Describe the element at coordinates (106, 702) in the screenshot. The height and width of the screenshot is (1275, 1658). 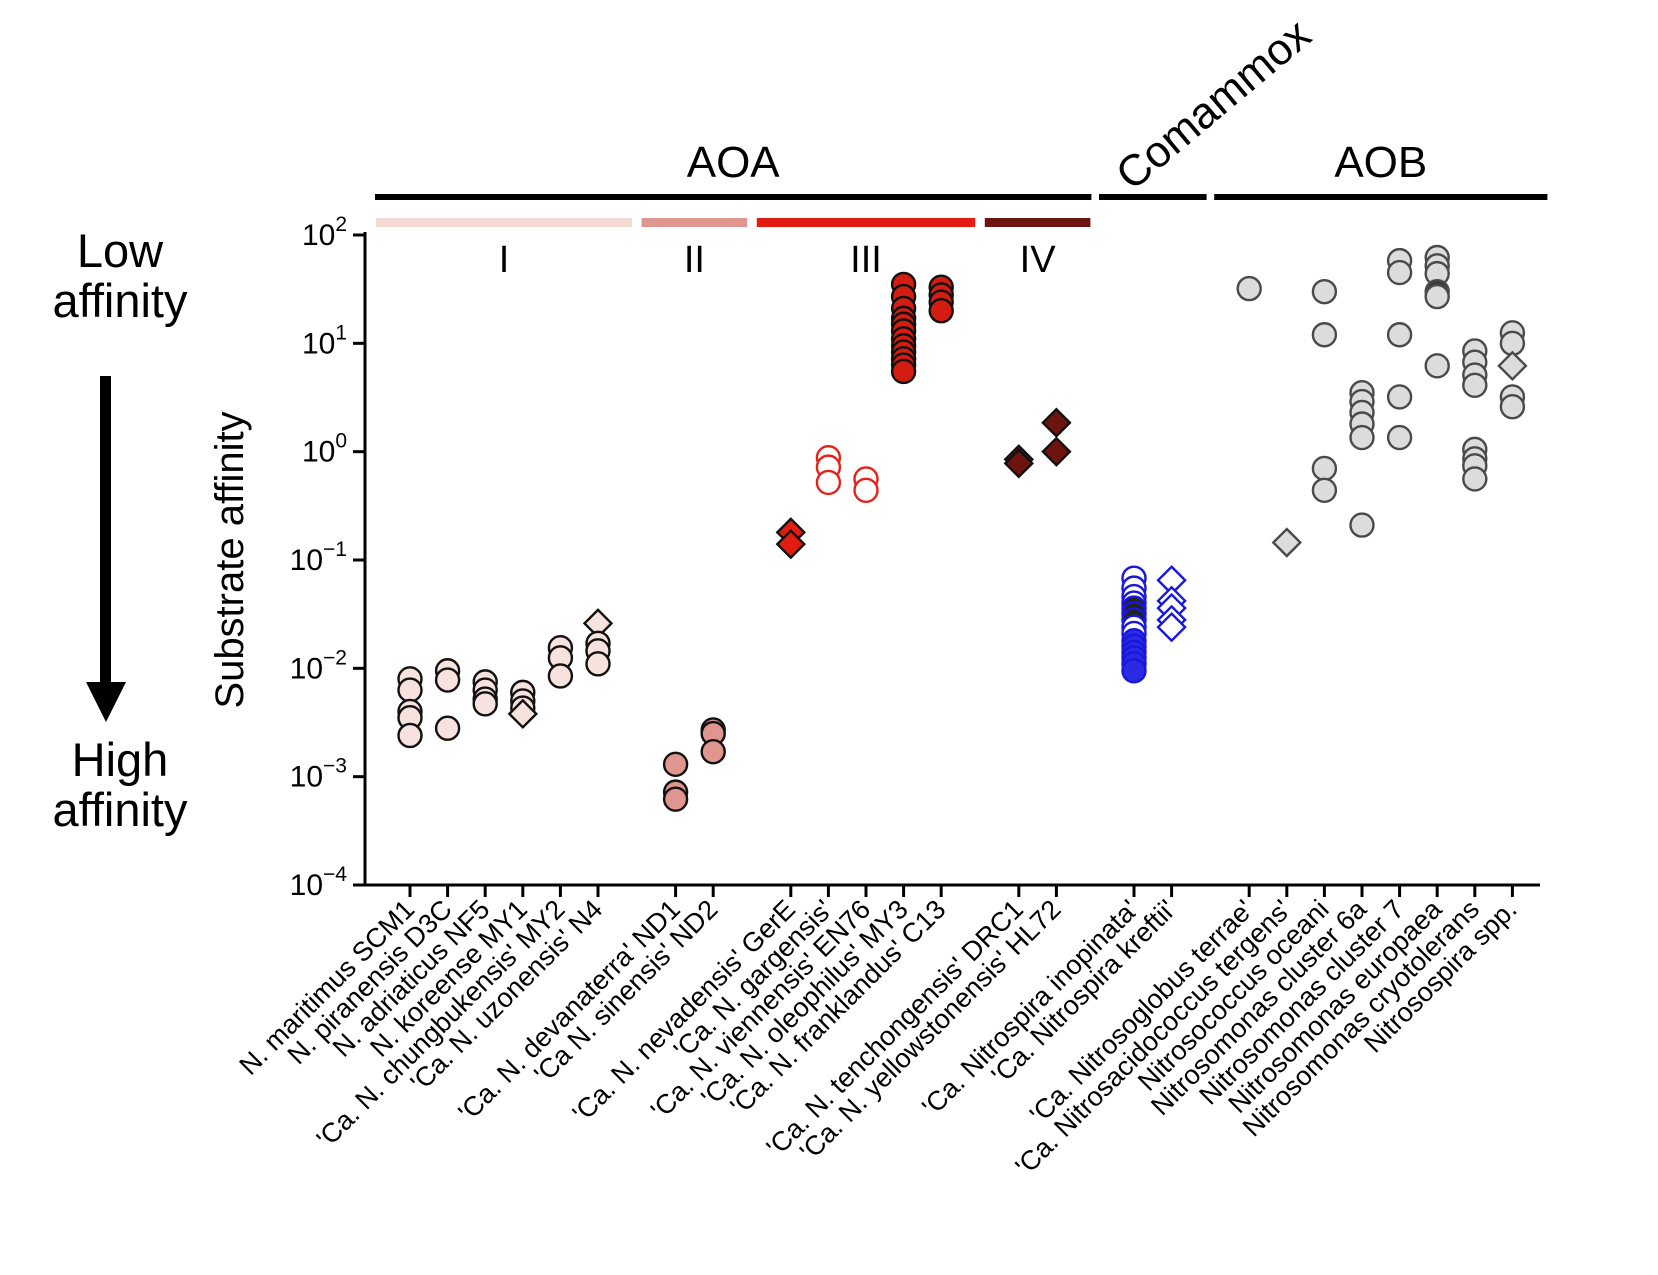
I see `affinity-arrow-head-icon` at that location.